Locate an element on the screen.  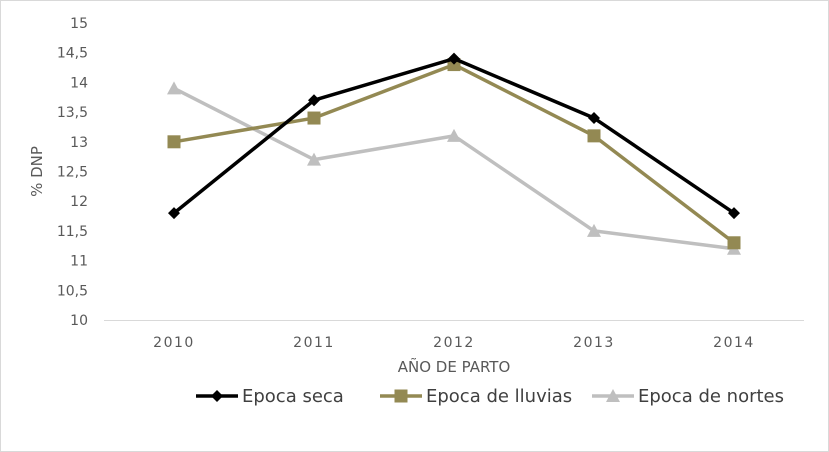
x-tick-label: 2014 is located at coordinates (734, 343).